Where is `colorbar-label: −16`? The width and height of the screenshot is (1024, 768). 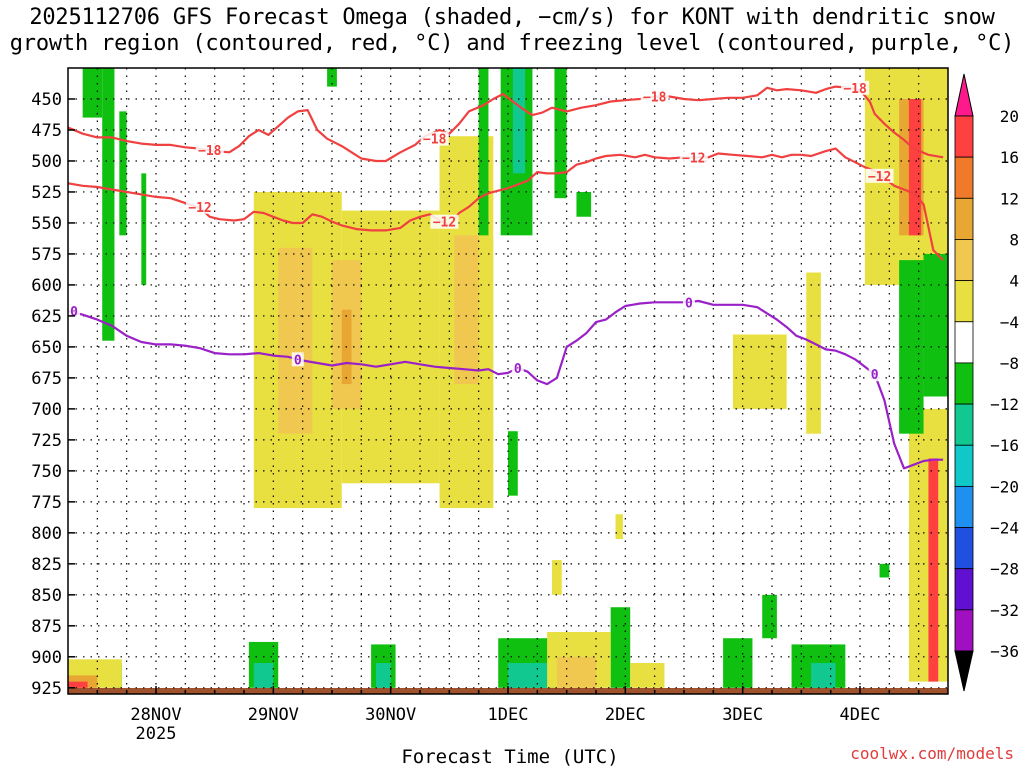
colorbar-label: −16 is located at coordinates (1004, 445).